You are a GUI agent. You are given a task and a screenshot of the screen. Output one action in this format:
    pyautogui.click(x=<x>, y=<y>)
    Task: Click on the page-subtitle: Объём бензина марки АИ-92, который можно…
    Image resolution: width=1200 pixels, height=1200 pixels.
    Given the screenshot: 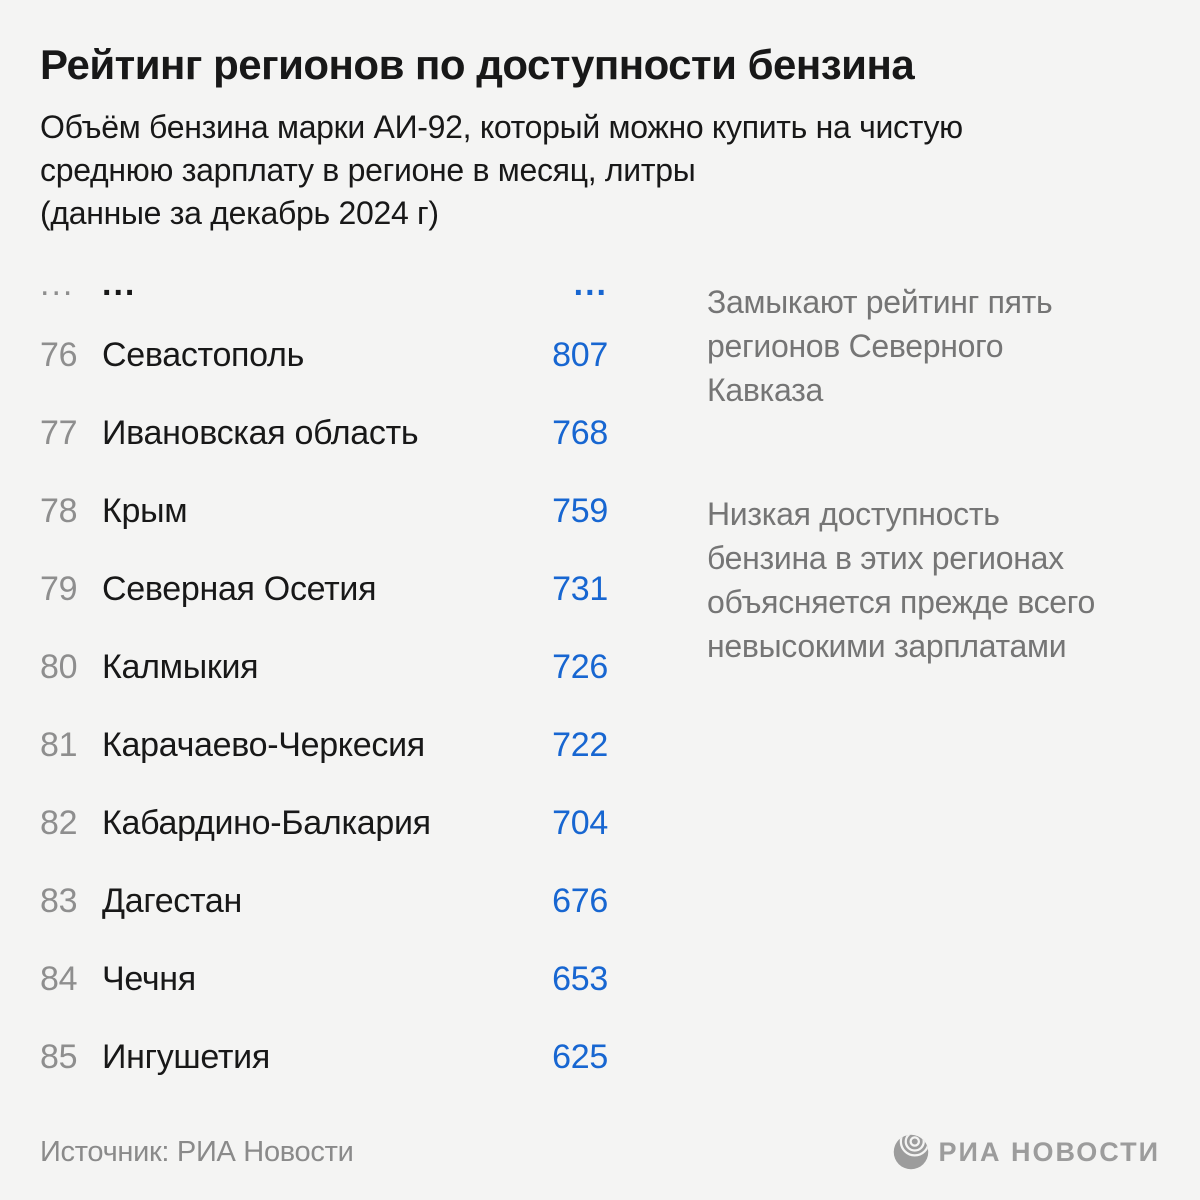 What is the action you would take?
    pyautogui.click(x=501, y=170)
    